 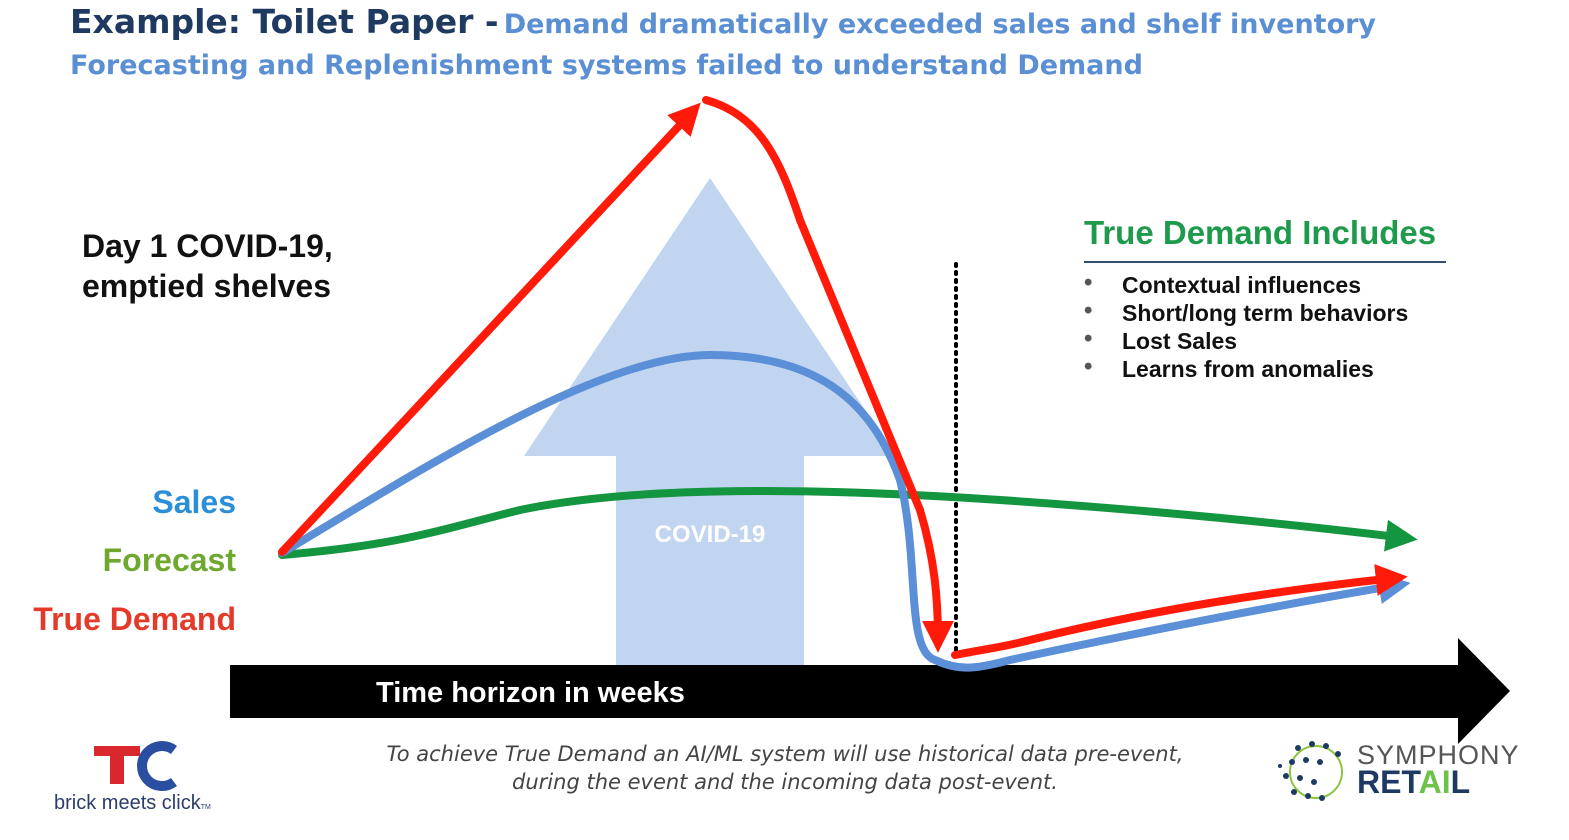 I want to click on list-item: • Lost Sales, so click(x=1161, y=339).